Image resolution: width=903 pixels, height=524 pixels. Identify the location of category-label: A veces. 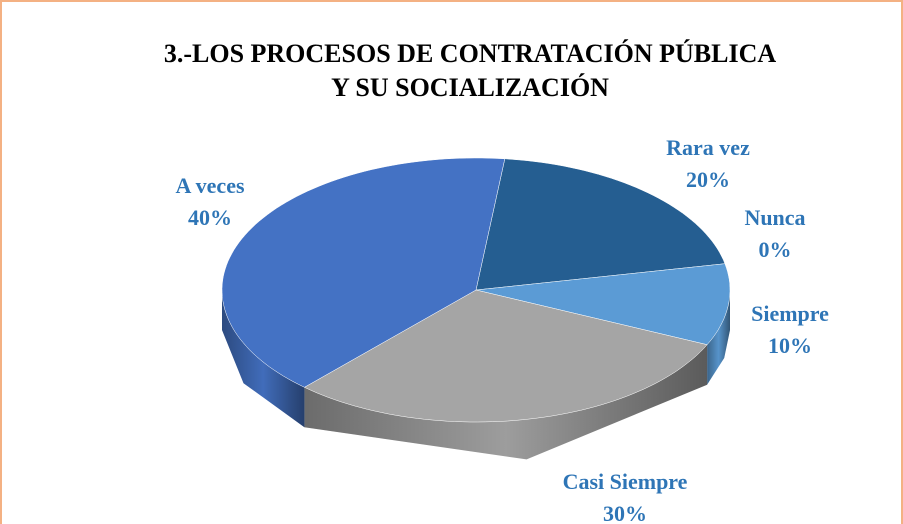
(209, 185).